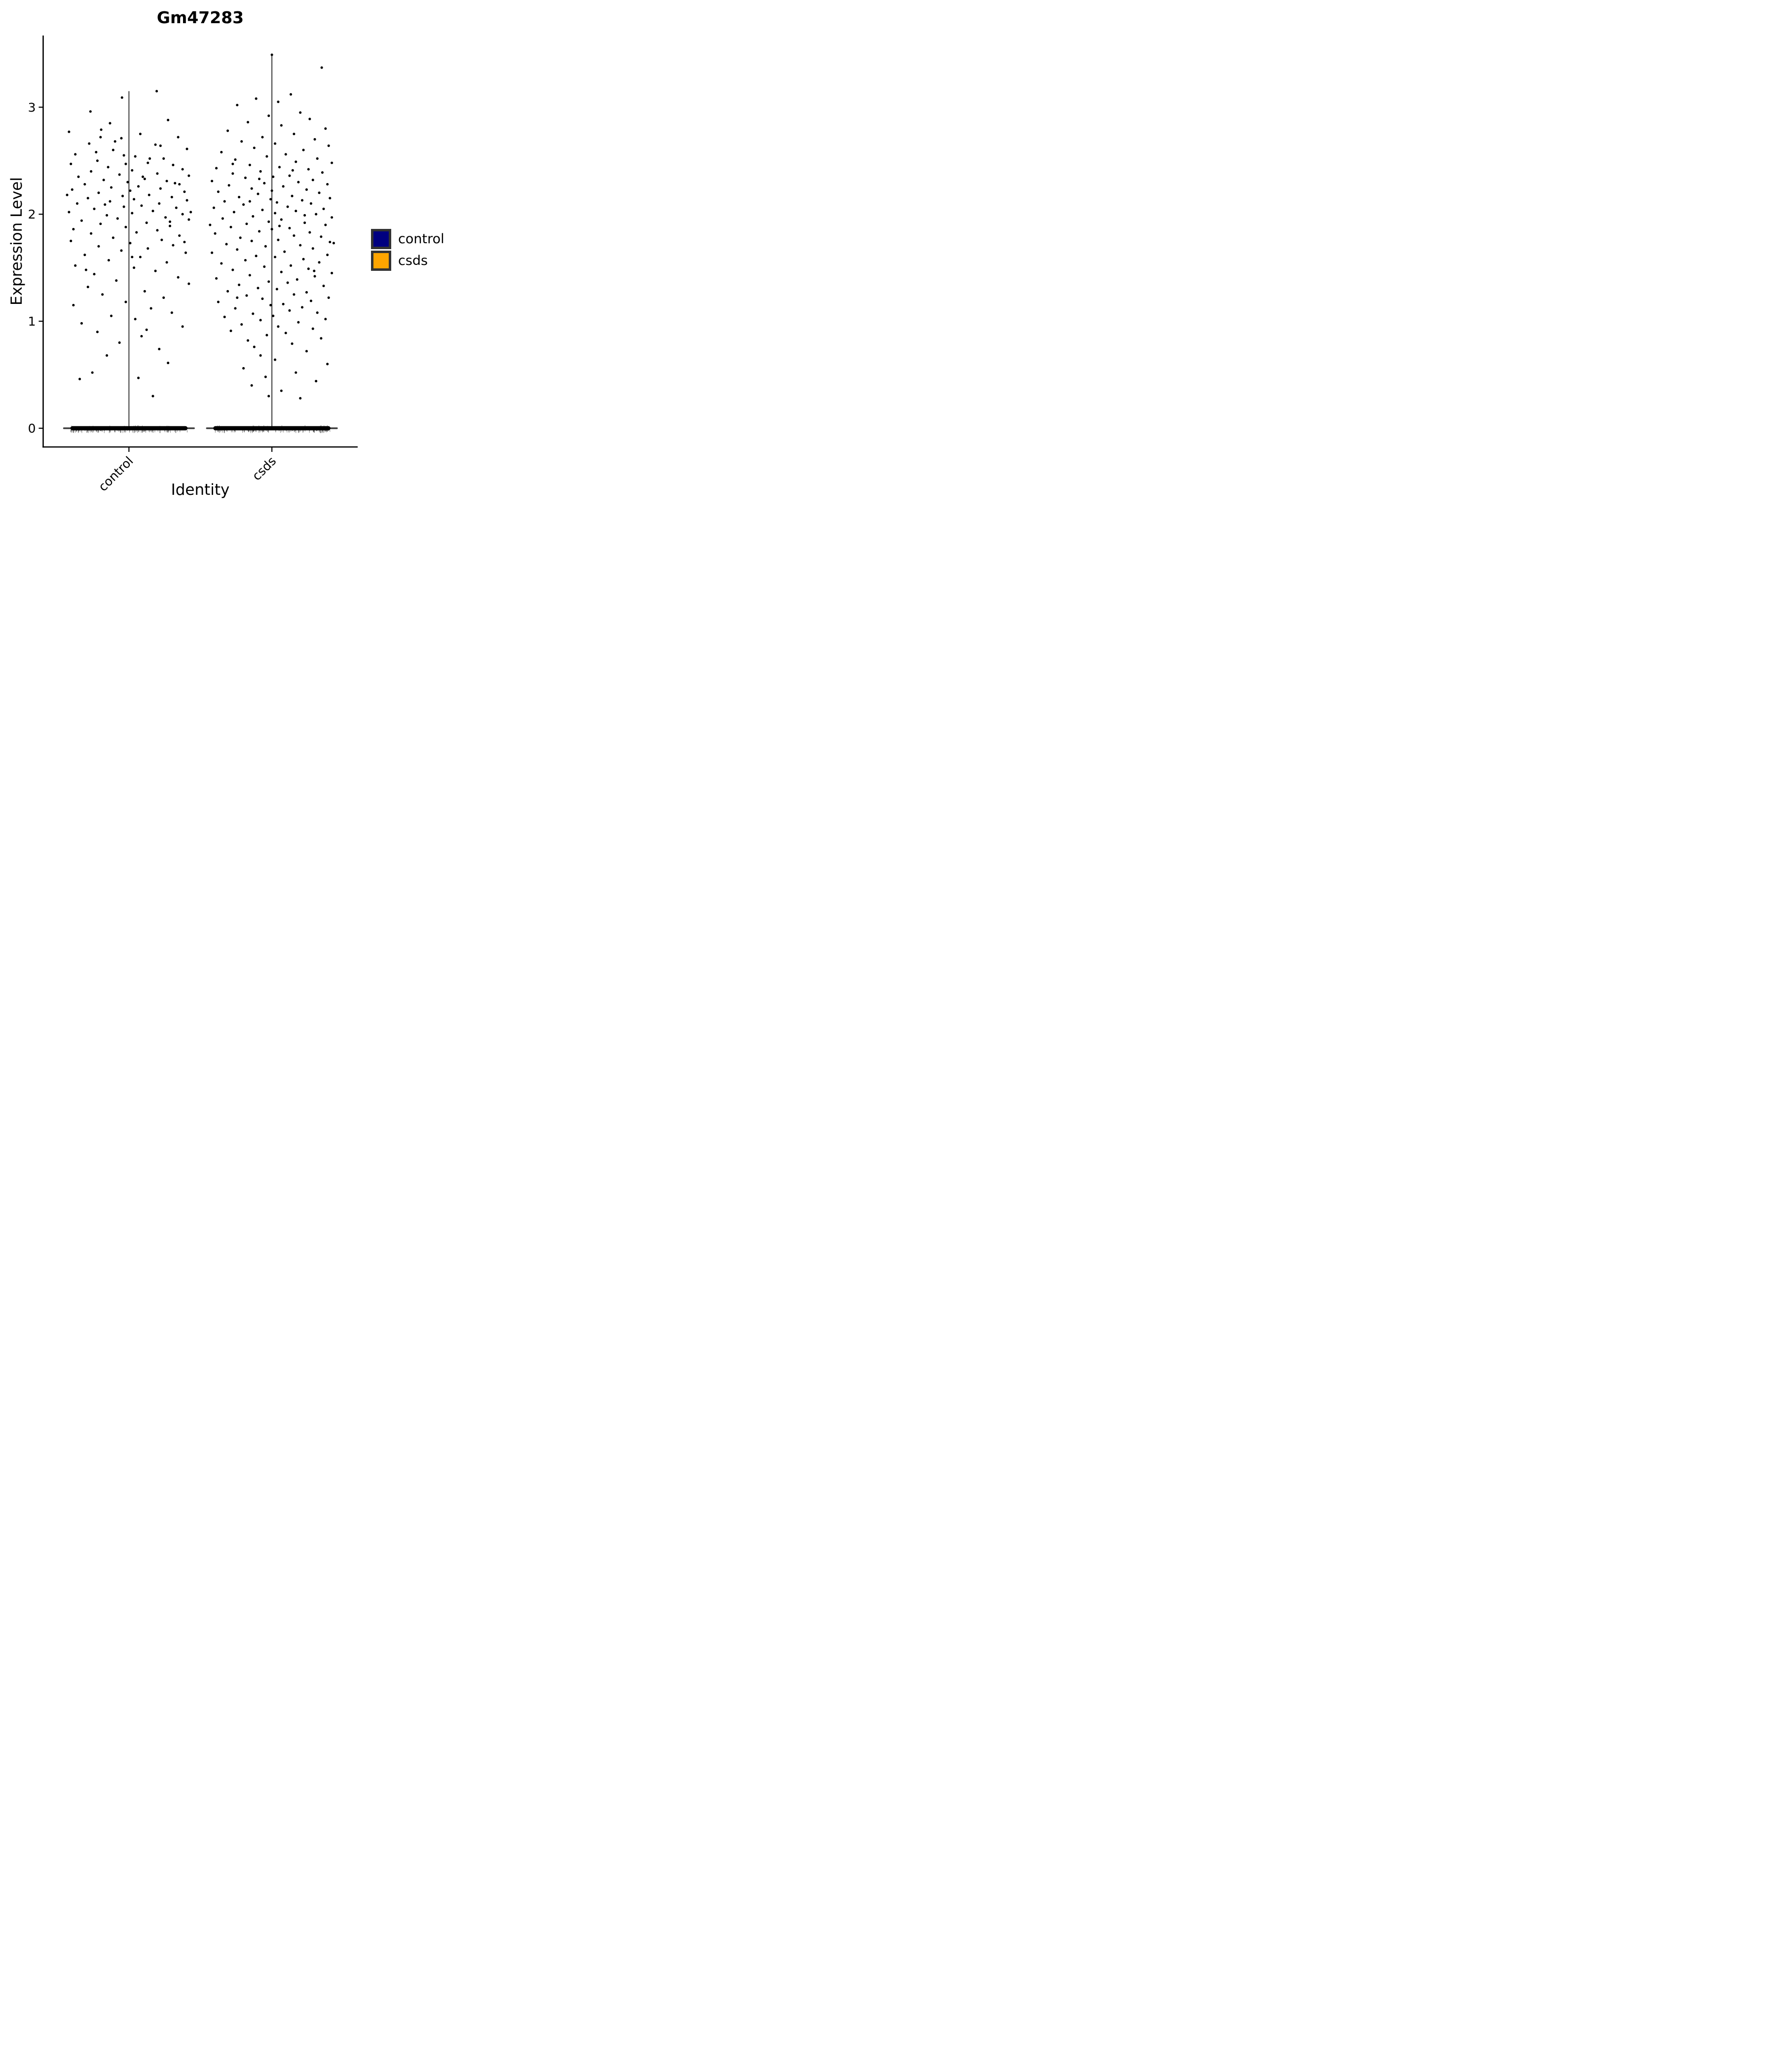 The width and height of the screenshot is (1776, 2072). Describe the element at coordinates (129, 429) in the screenshot. I see `zero-point-band` at that location.